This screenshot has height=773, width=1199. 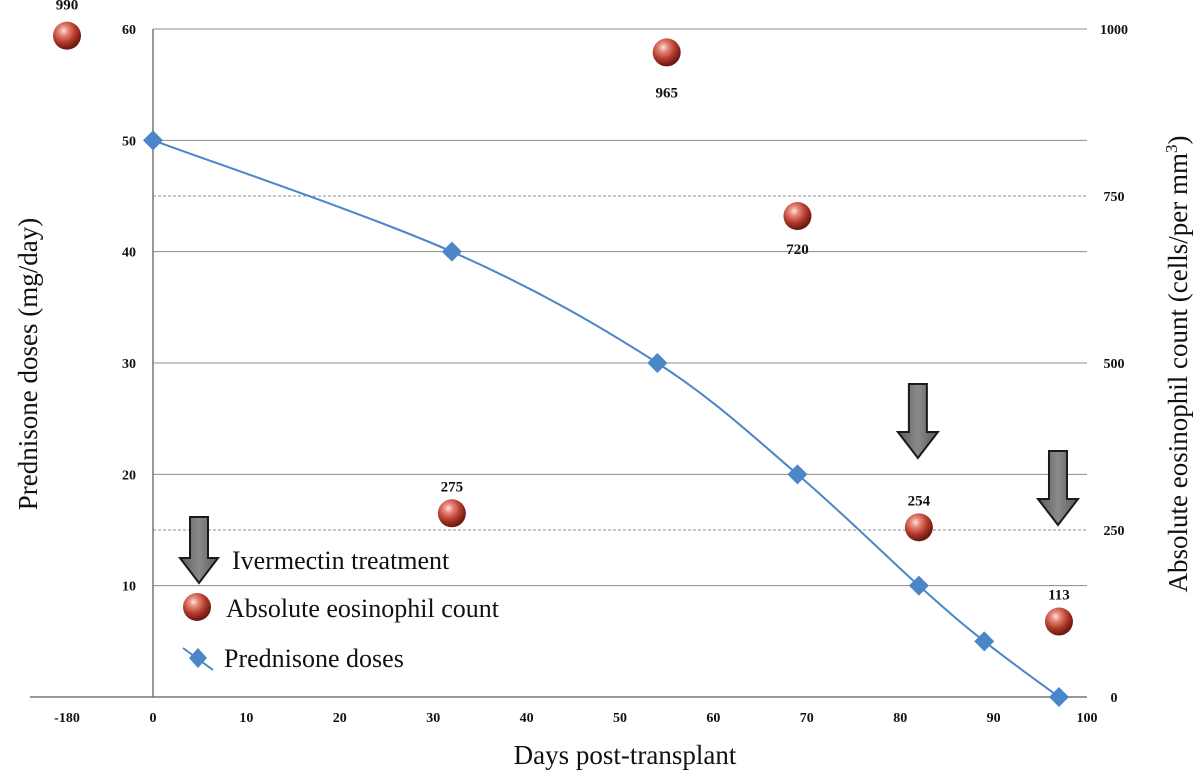 What do you see at coordinates (1178, 140) in the screenshot?
I see `y2-axis-title-end: )` at bounding box center [1178, 140].